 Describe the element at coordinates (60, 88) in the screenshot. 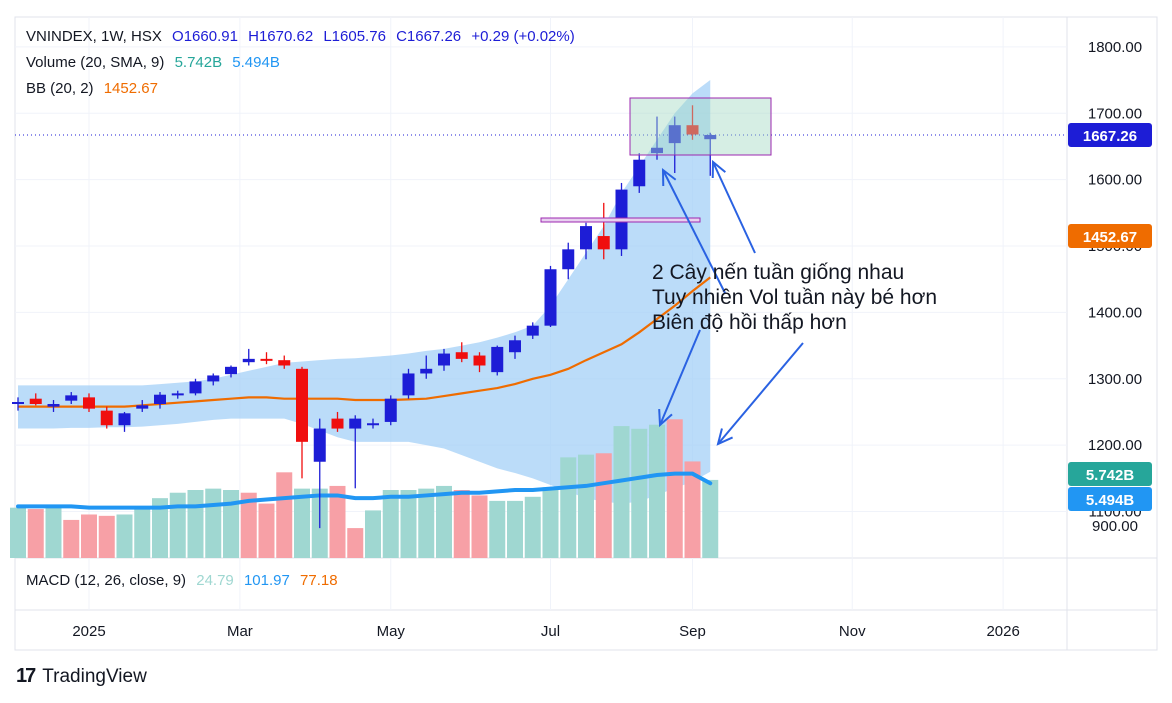

I see `bb-indicator-label: BB (20, 2)` at that location.